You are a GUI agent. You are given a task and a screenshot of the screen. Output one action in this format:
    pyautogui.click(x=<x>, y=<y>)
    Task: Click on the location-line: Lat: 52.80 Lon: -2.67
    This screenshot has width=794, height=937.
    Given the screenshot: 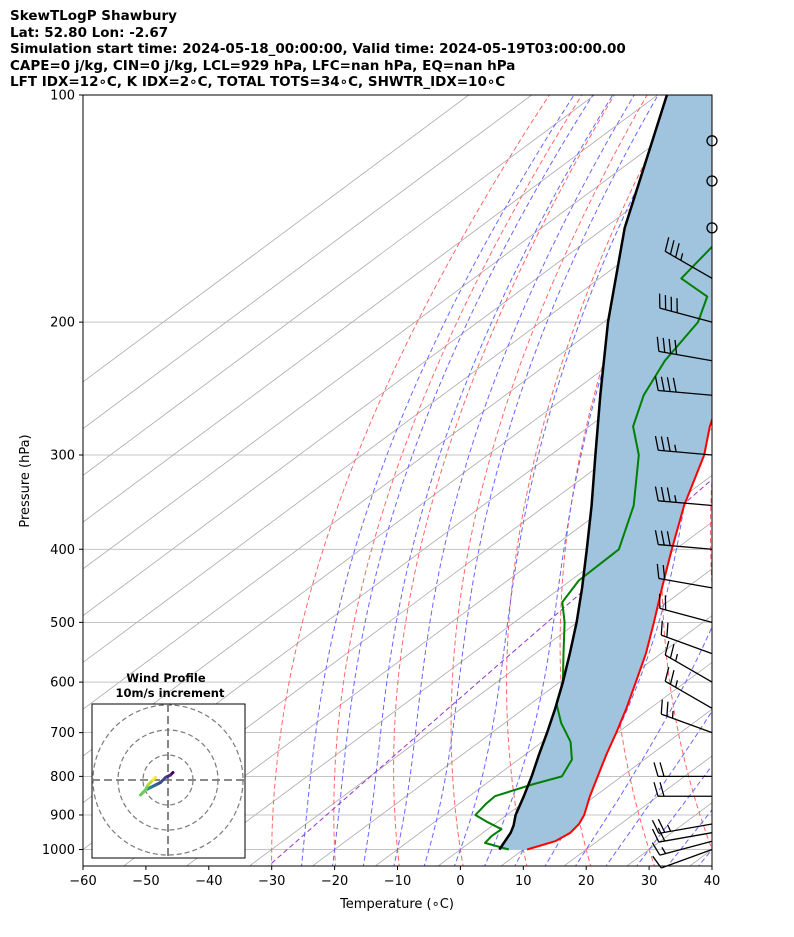 What is the action you would take?
    pyautogui.click(x=89, y=32)
    